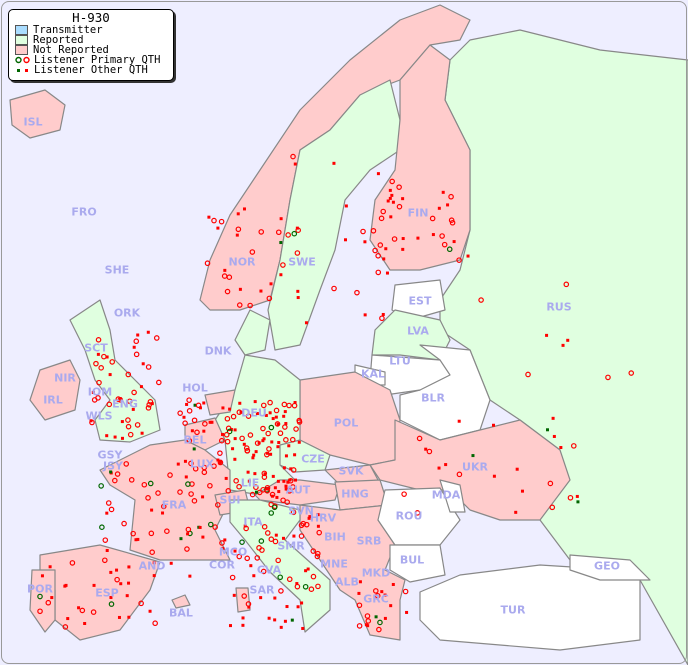 Image resolution: width=688 pixels, height=665 pixels. Describe the element at coordinates (513, 610) in the screenshot. I see `country-label-tur: TUR` at that location.